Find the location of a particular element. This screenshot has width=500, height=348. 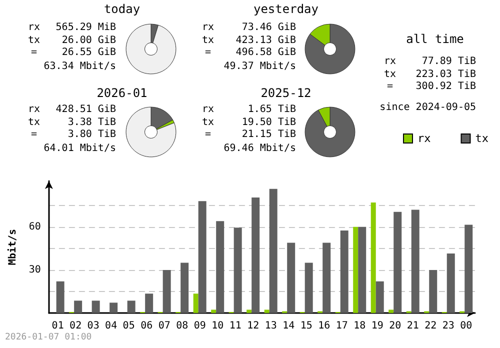

legend-label: tx is located at coordinates (482, 138).